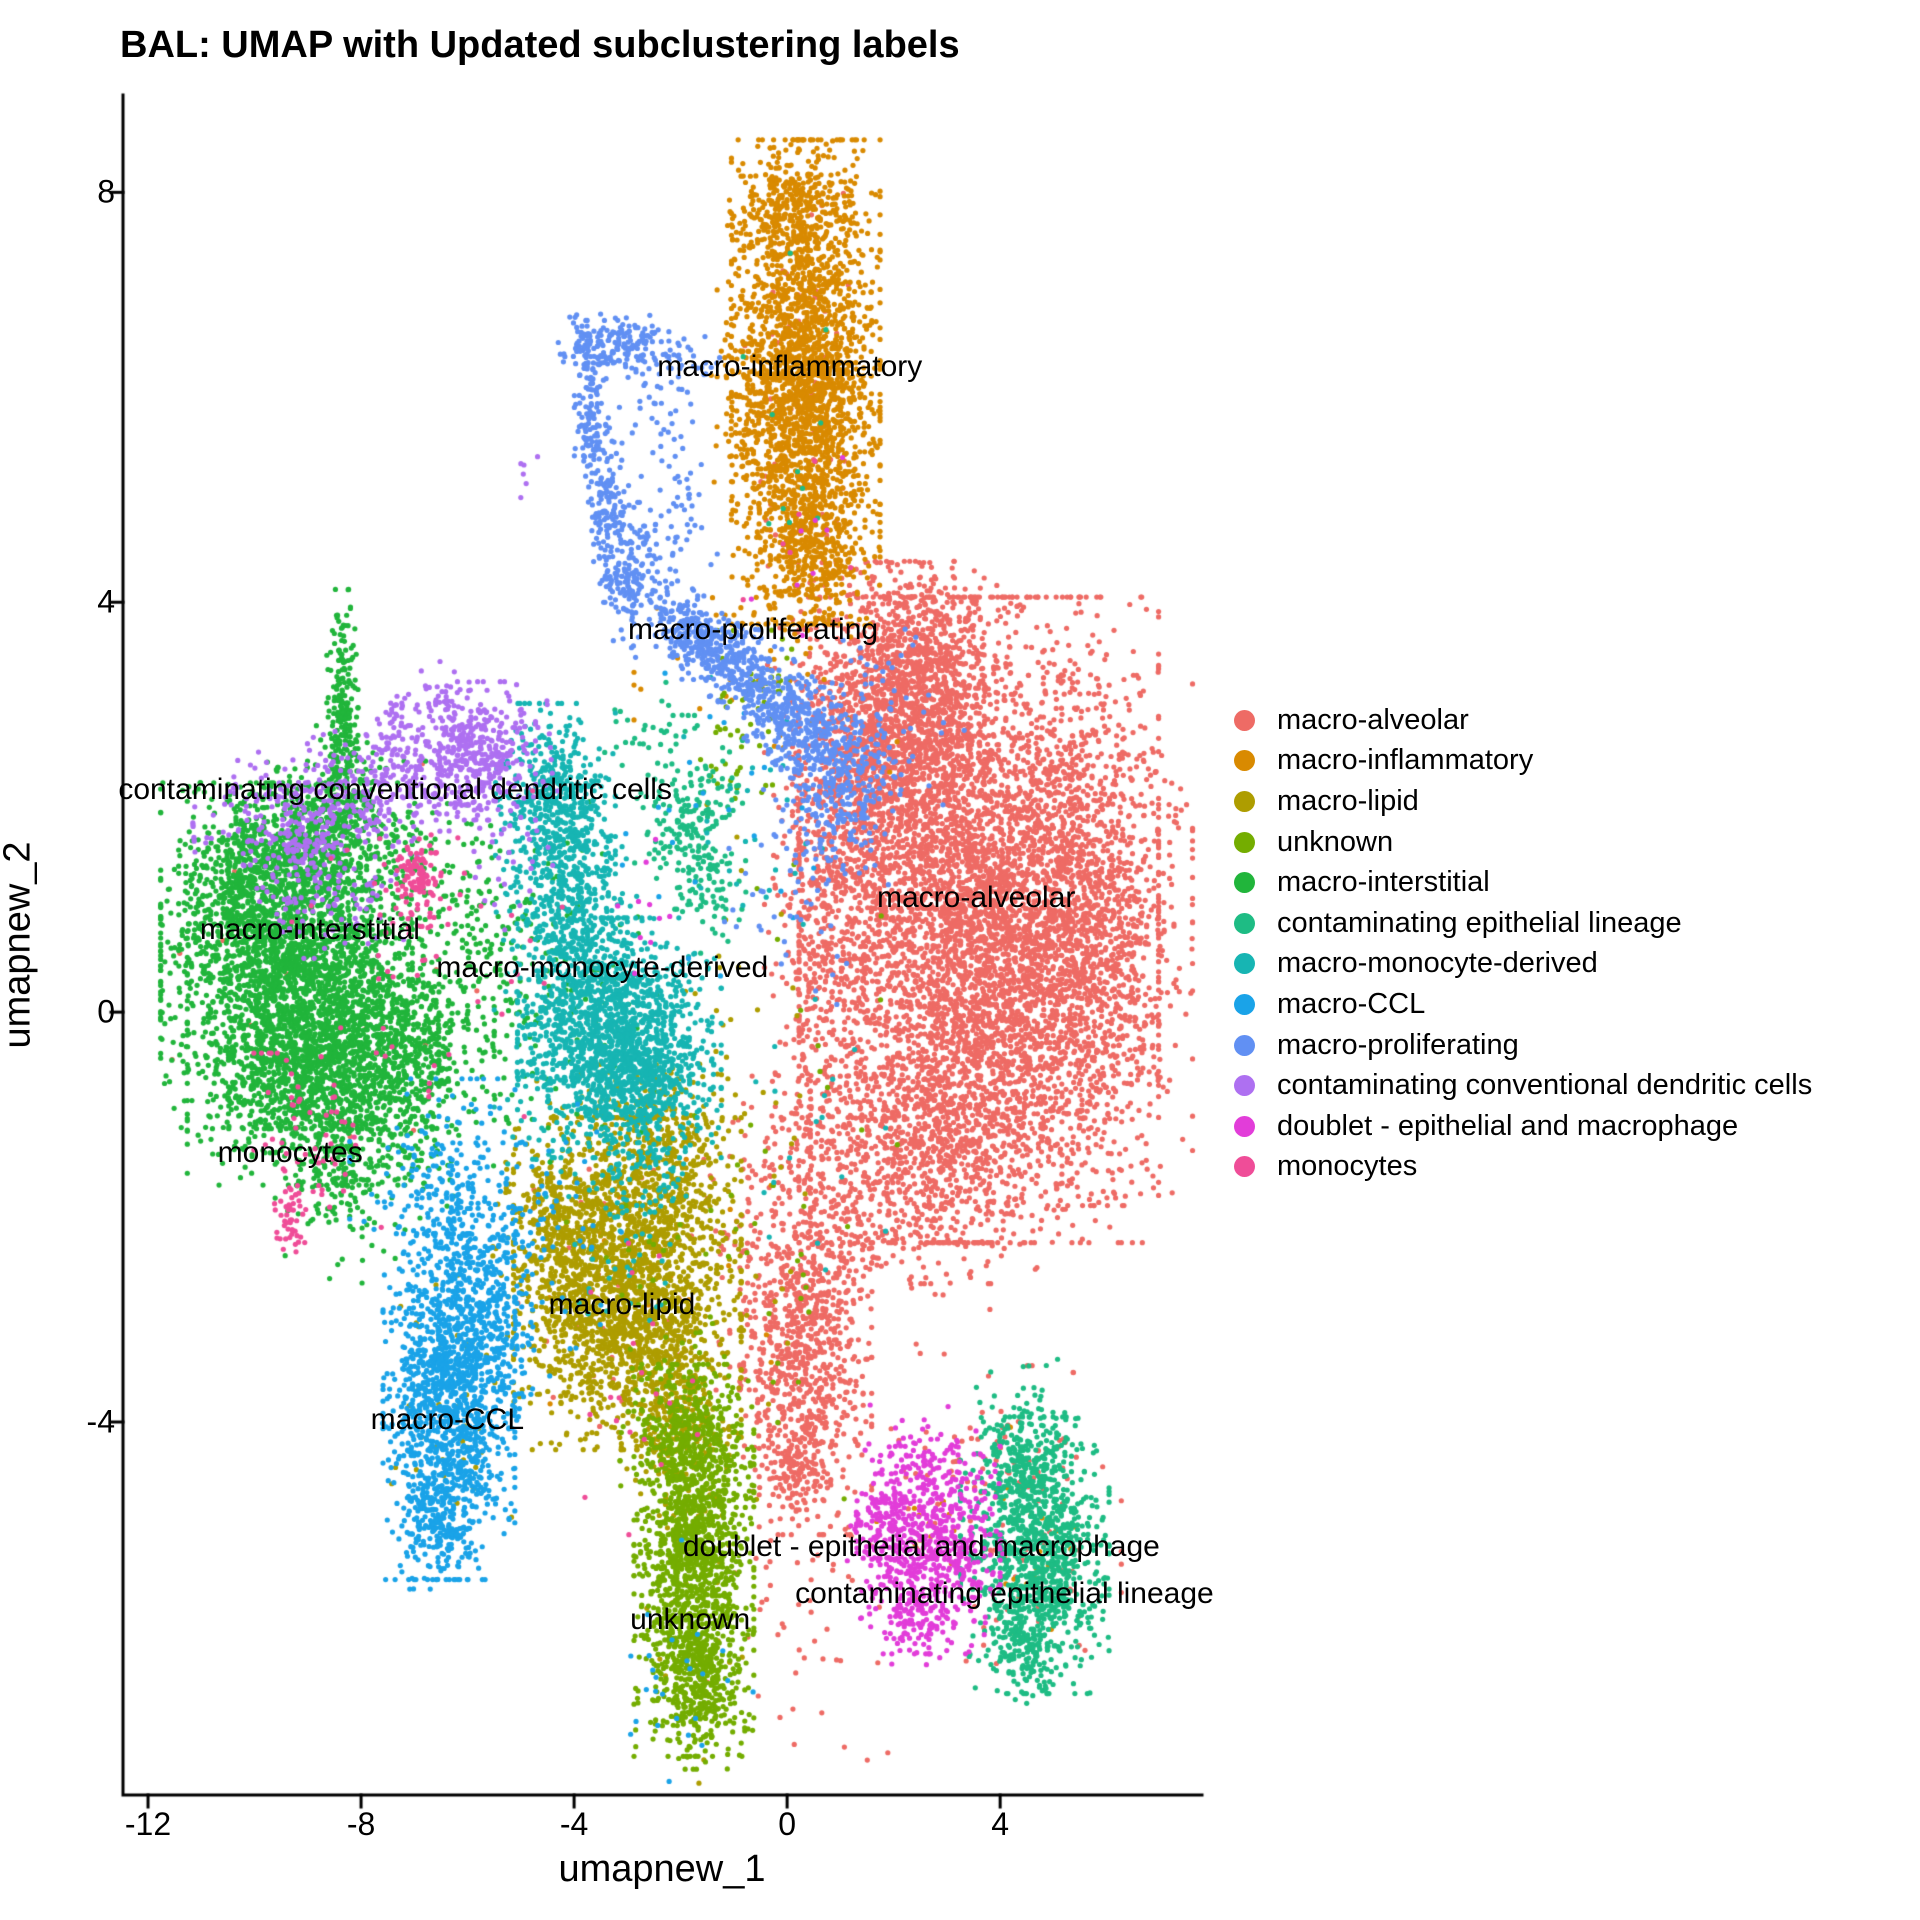 The image size is (1920, 1920). What do you see at coordinates (662, 1869) in the screenshot?
I see `x-axis-title: umapnew_1` at bounding box center [662, 1869].